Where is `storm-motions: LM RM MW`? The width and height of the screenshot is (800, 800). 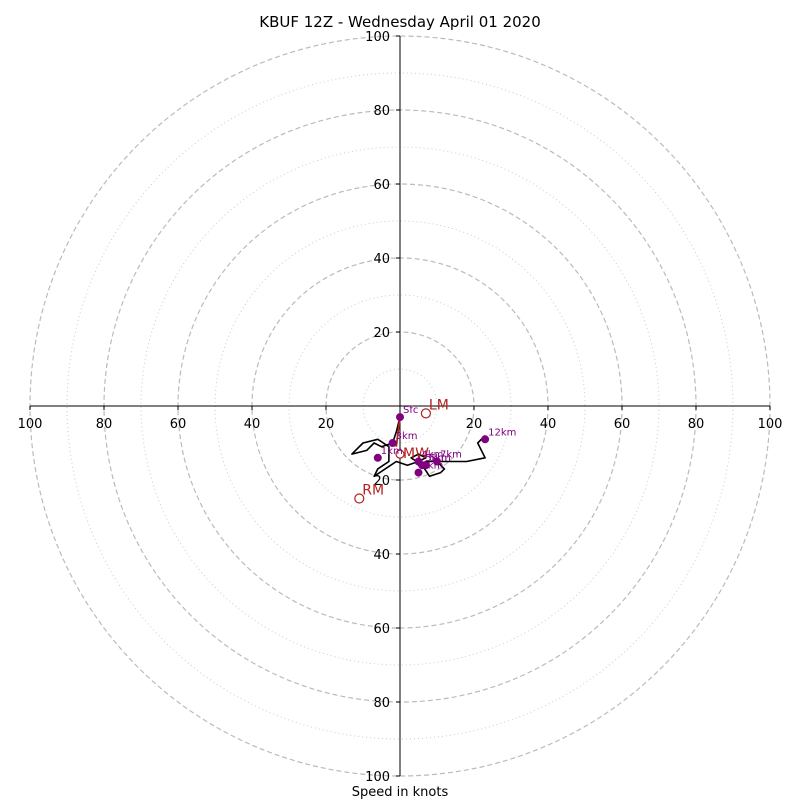 storm-motions: LM RM MW is located at coordinates (401, 450).